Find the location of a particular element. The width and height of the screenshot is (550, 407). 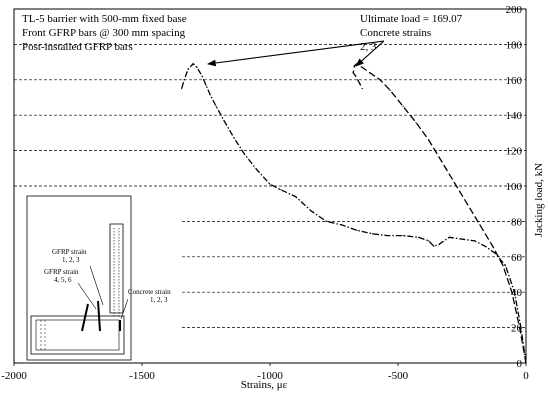

x-tick-label: 0 is located at coordinates (526, 376).